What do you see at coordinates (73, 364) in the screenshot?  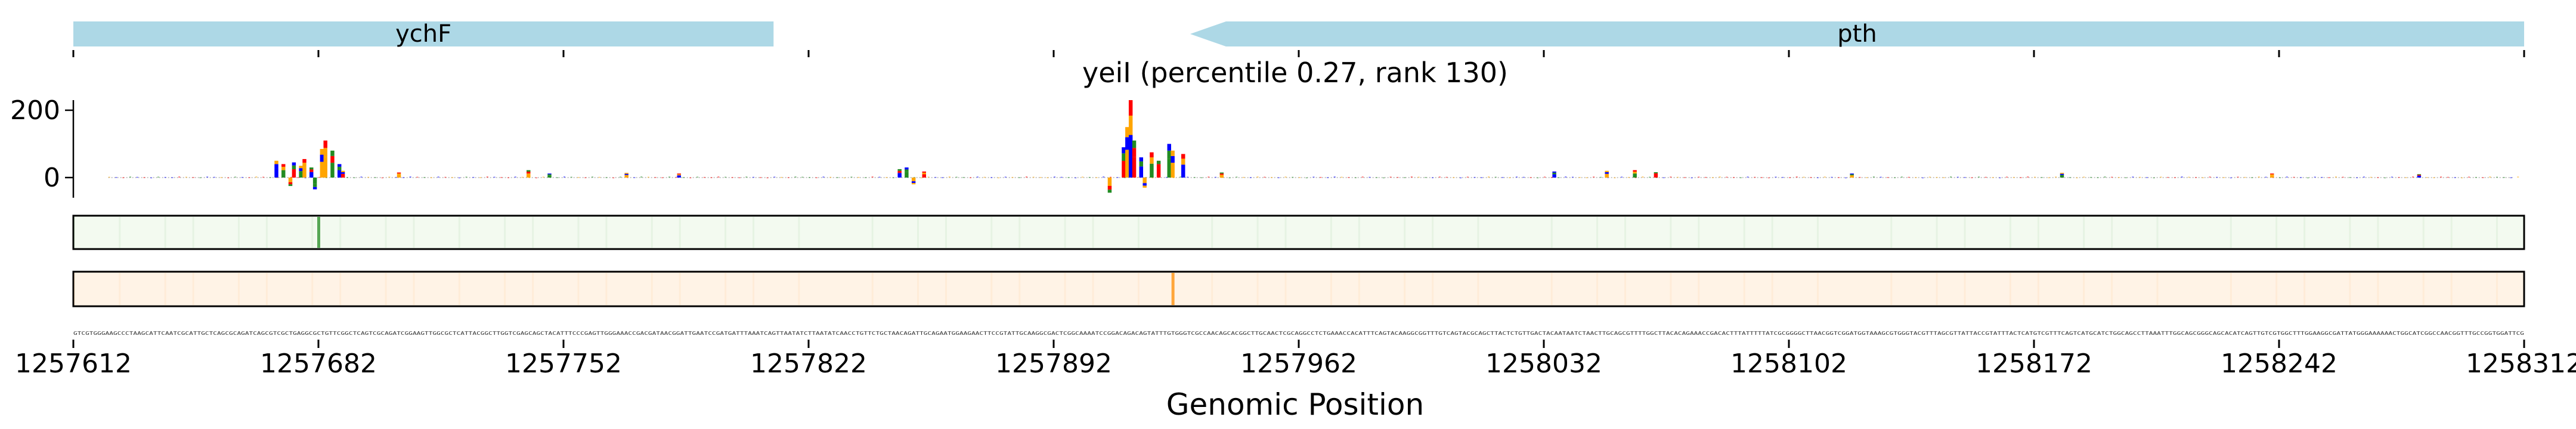 I see `x-tick-label-0: 1257612` at bounding box center [73, 364].